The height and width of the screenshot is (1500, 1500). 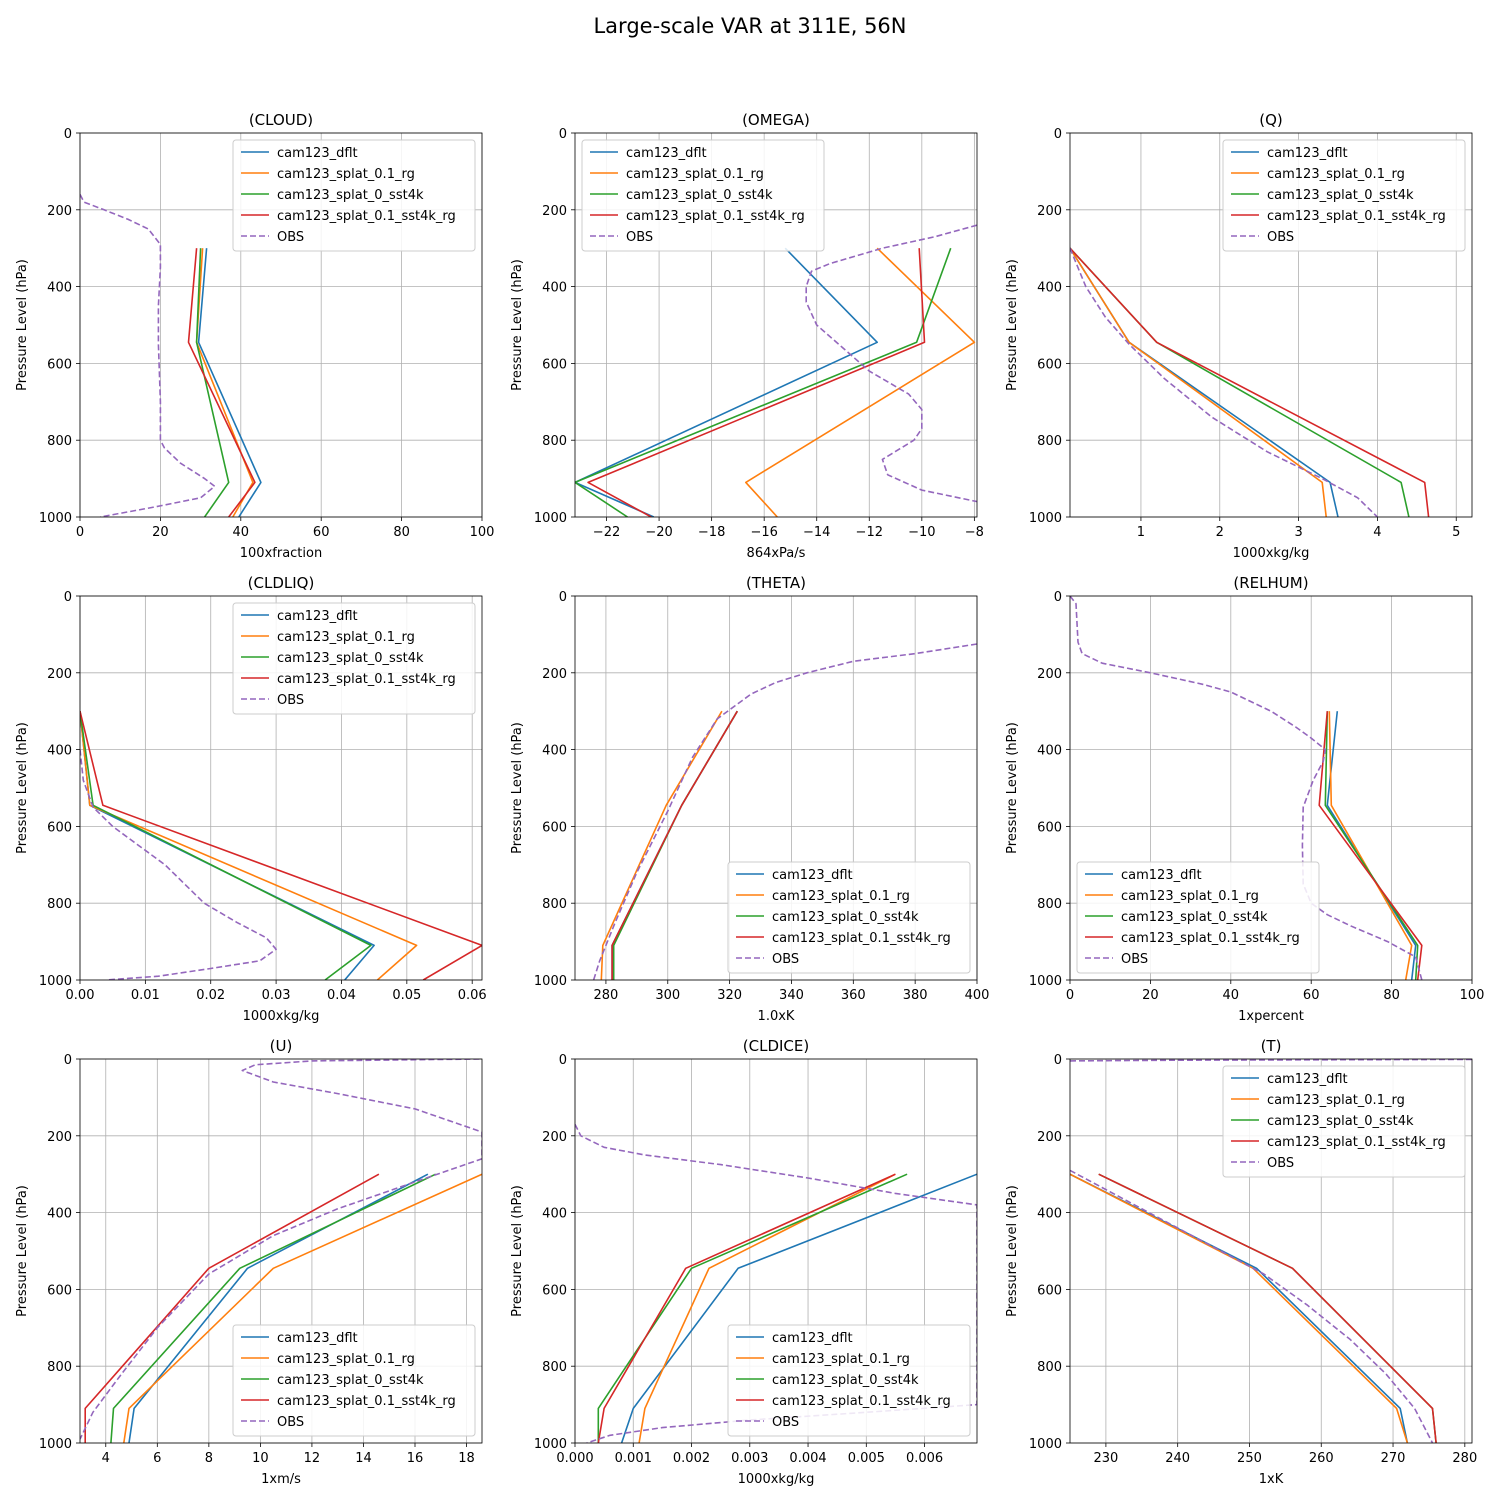 What do you see at coordinates (281, 583) in the screenshot?
I see `subplot-title: (CLDLIQ)` at bounding box center [281, 583].